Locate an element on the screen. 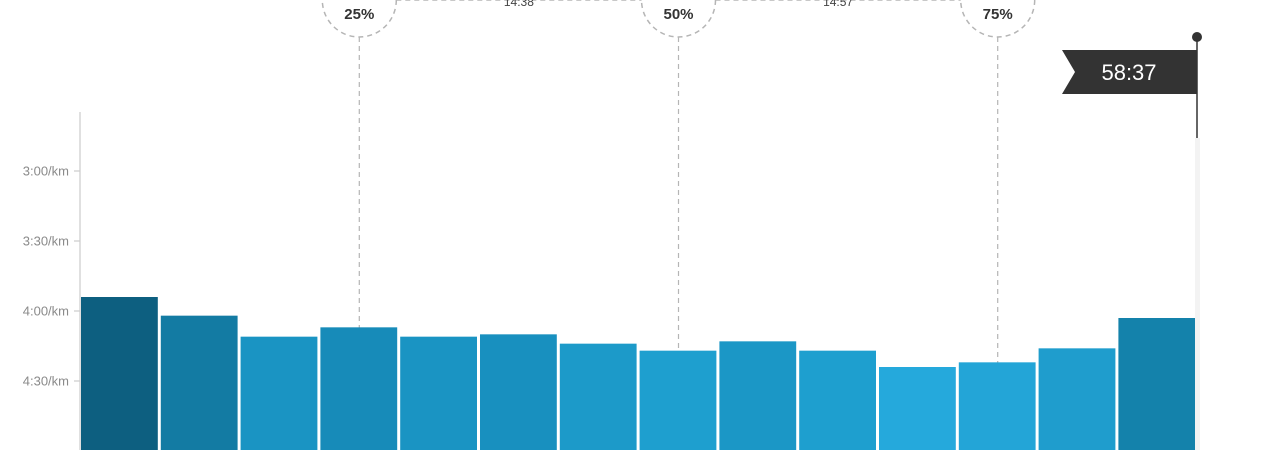 This screenshot has height=450, width=1280. progress-marker-label: 75% is located at coordinates (998, 14).